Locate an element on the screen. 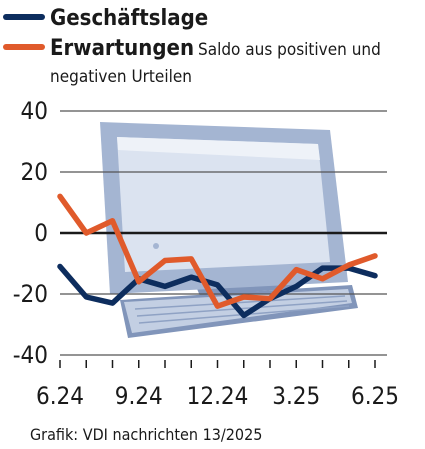 The image size is (425, 449). y-axis: 40 20 0 -20 -40 is located at coordinates (30, 233).